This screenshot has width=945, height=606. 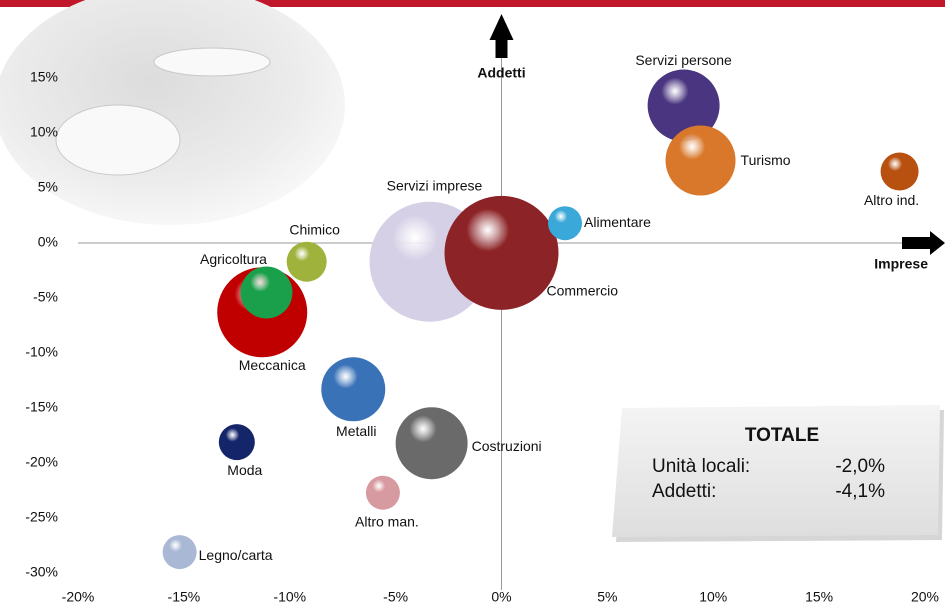 I want to click on x-tick-label: -15%, so click(x=184, y=597).